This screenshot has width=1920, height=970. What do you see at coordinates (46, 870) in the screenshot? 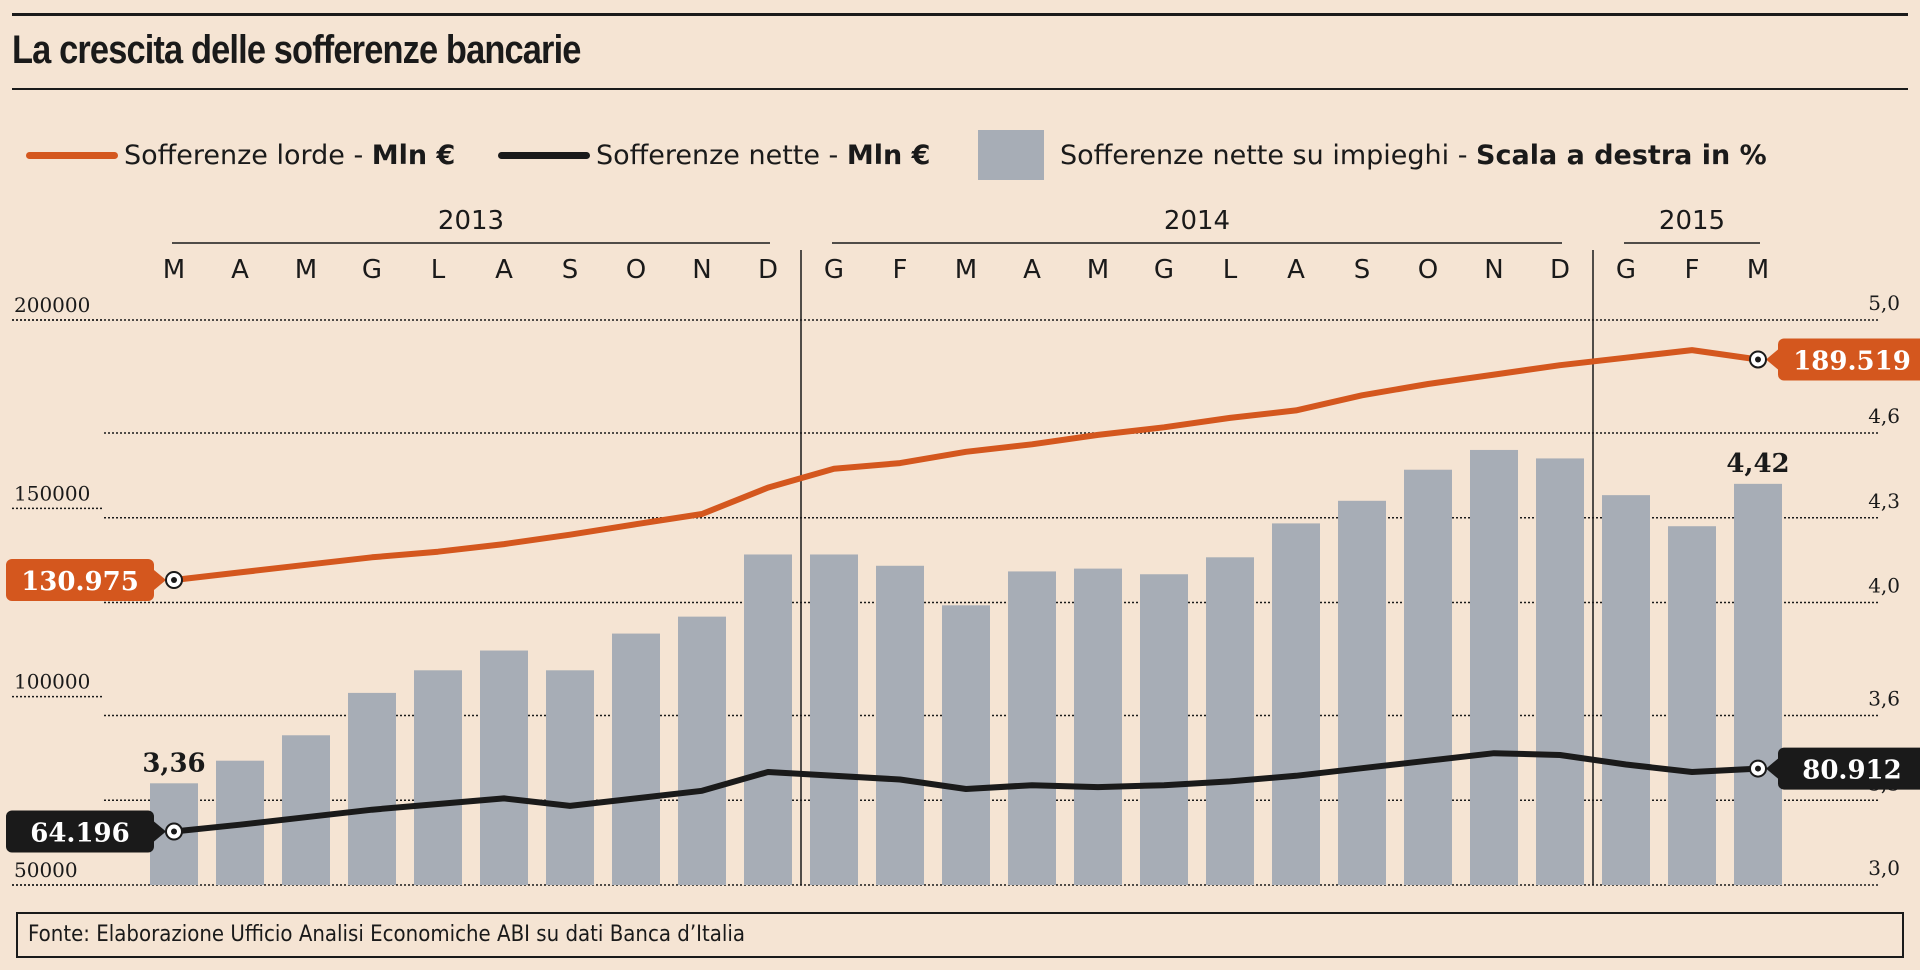
I see `left-tick-label: 50000` at bounding box center [46, 870].